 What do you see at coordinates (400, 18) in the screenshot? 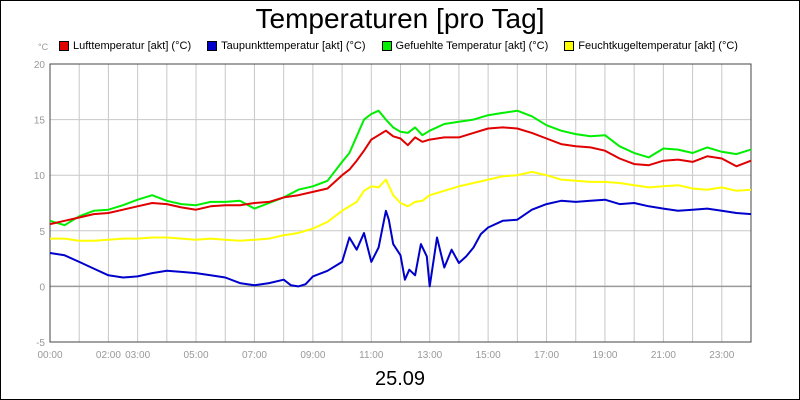
I see `chart-title: Temperaturen [pro Tag]` at bounding box center [400, 18].